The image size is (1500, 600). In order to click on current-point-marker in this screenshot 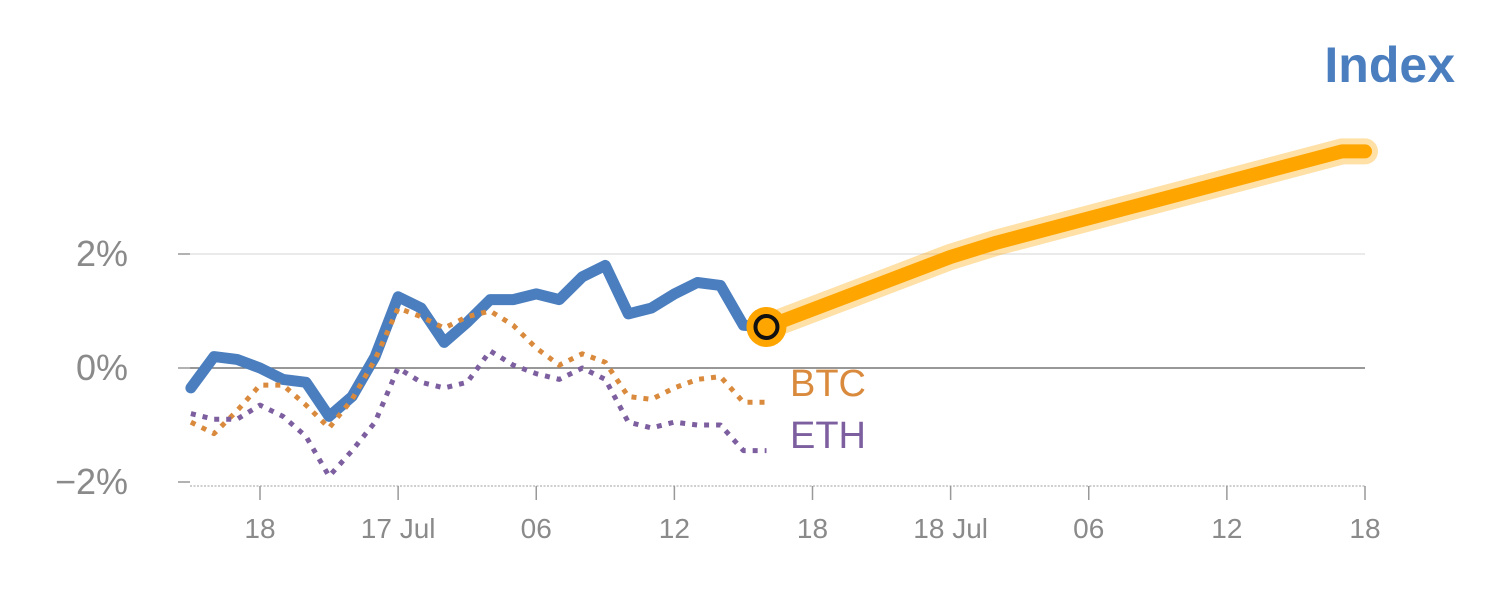, I will do `click(766, 326)`.